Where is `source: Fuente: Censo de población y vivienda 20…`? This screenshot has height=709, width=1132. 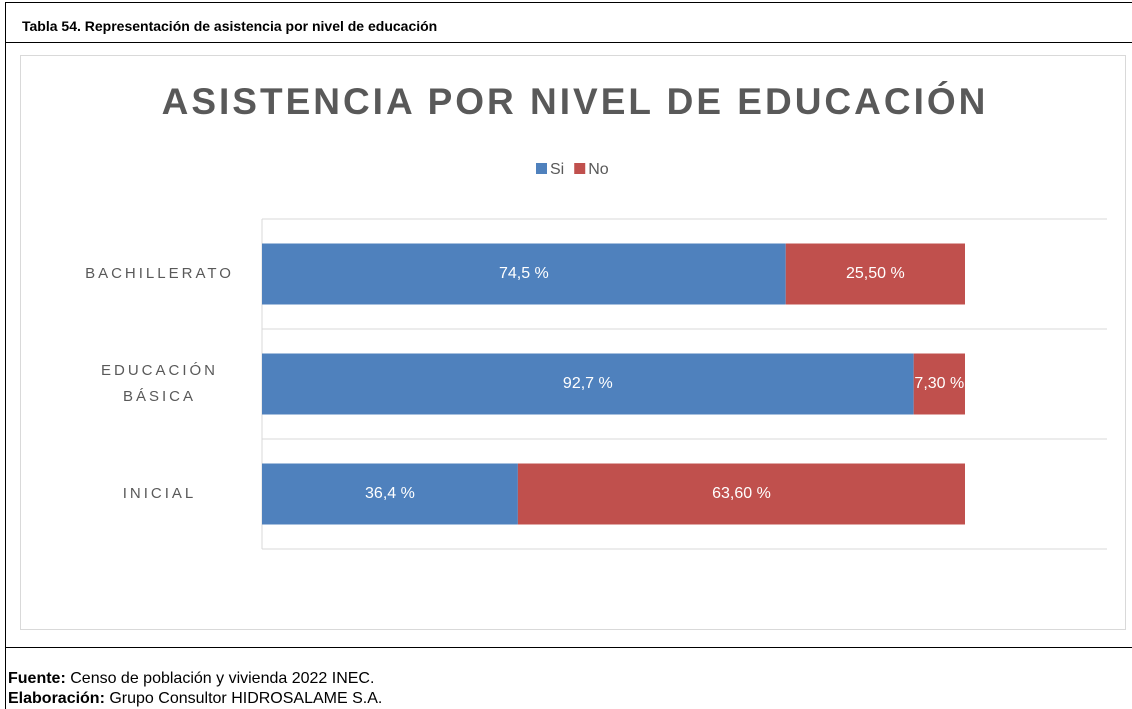 source: Fuente: Censo de población y vivienda 20… is located at coordinates (191, 679).